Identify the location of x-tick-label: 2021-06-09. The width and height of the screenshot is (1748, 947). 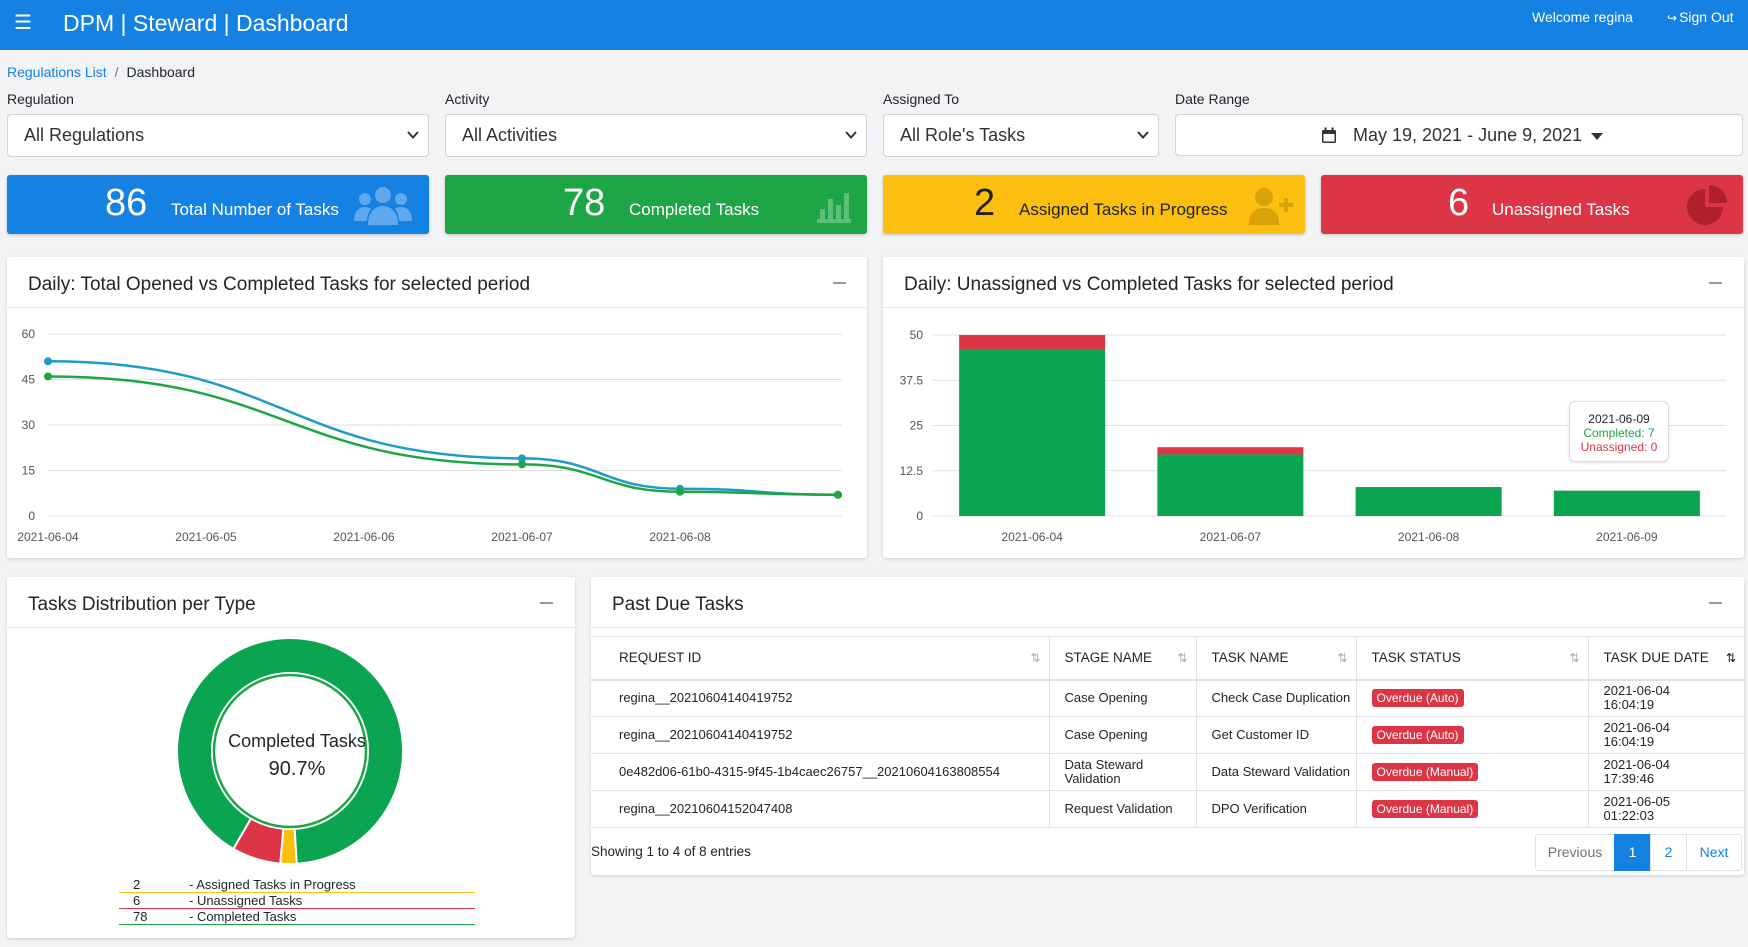
(1627, 537).